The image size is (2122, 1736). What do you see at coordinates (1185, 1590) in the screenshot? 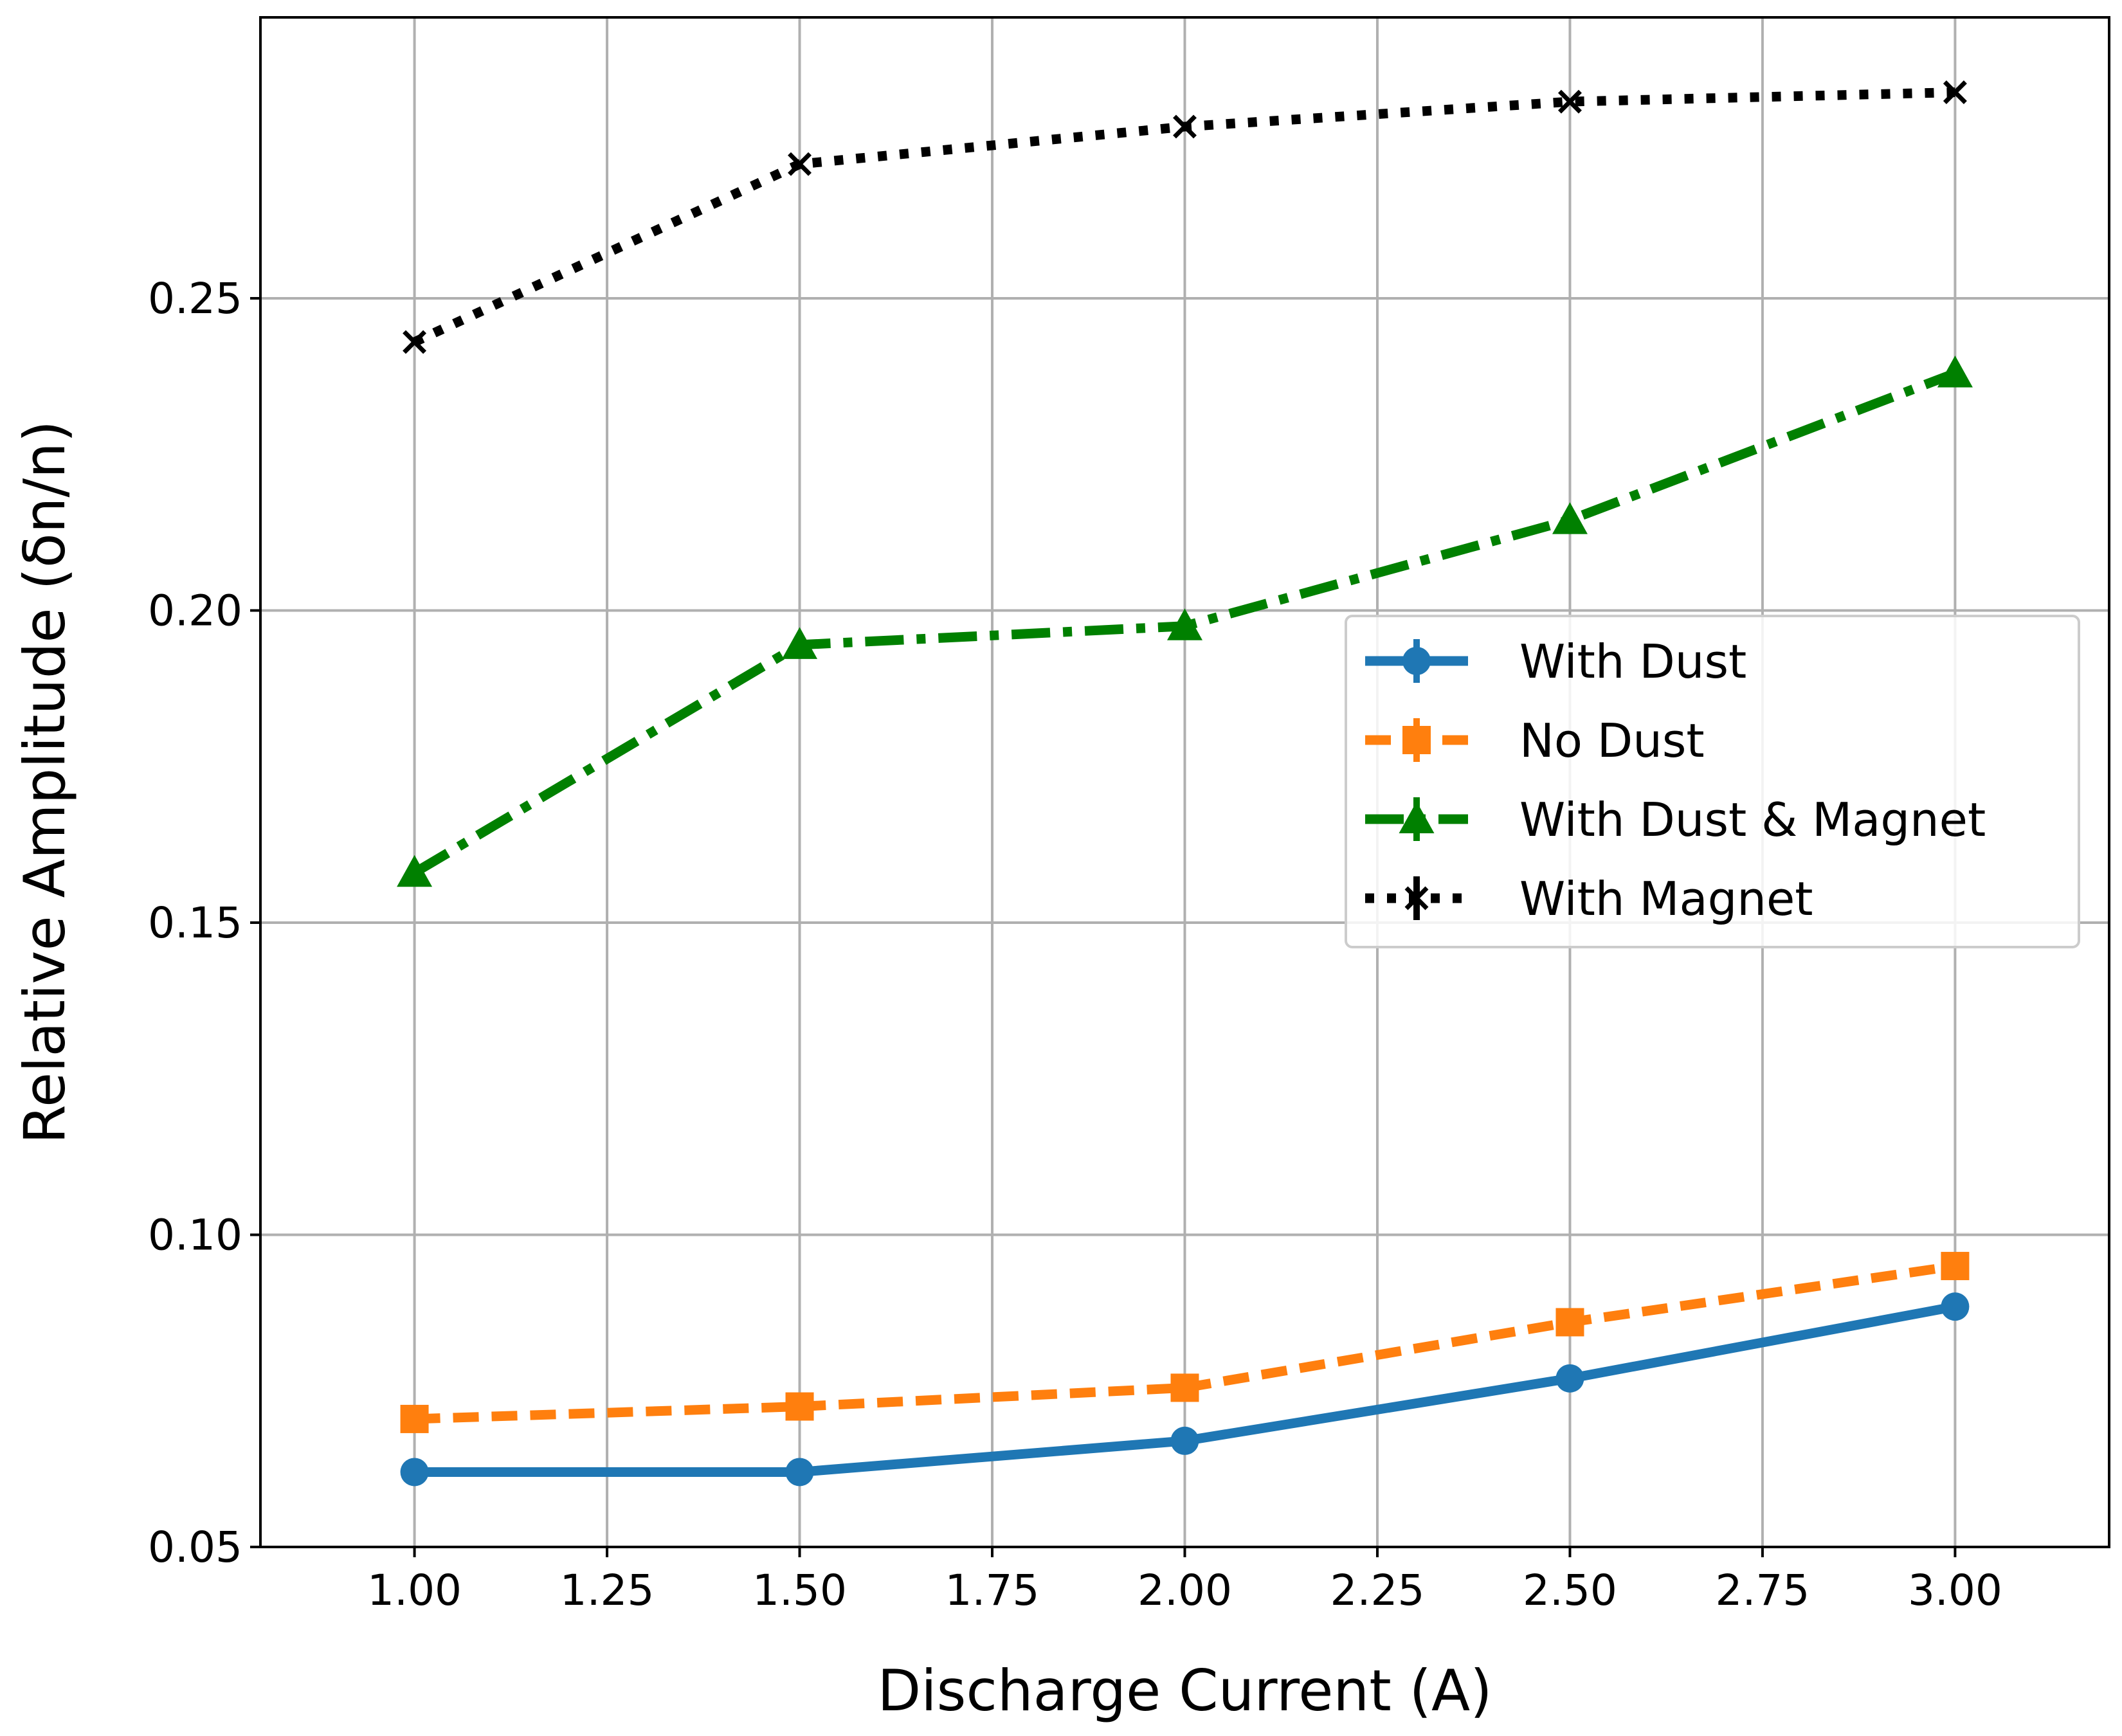
I see `x-tick-label: 2.00` at bounding box center [1185, 1590].